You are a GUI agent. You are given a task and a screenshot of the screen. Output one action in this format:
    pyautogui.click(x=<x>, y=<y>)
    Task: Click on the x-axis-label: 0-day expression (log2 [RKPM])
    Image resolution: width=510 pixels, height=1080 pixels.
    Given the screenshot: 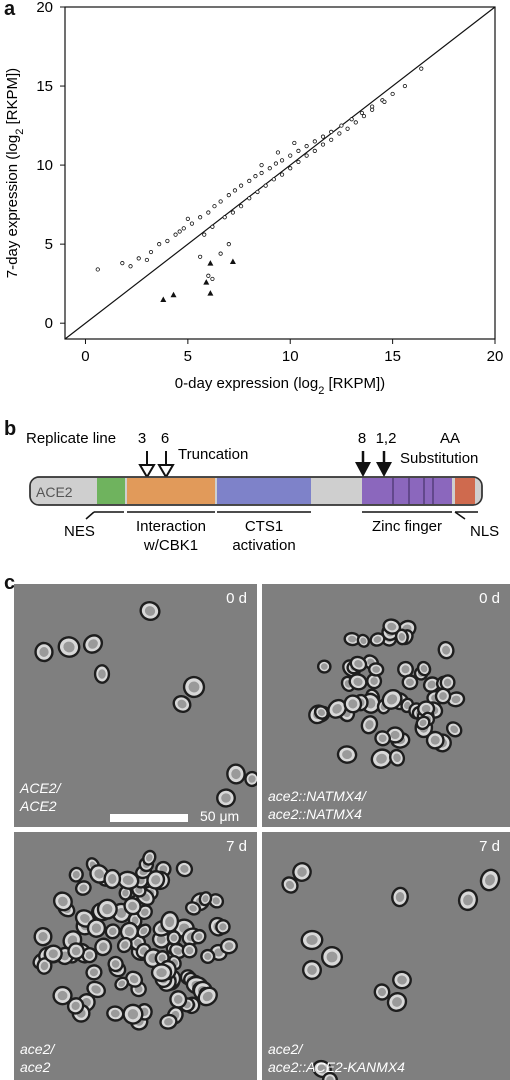 What is the action you would take?
    pyautogui.click(x=280, y=386)
    